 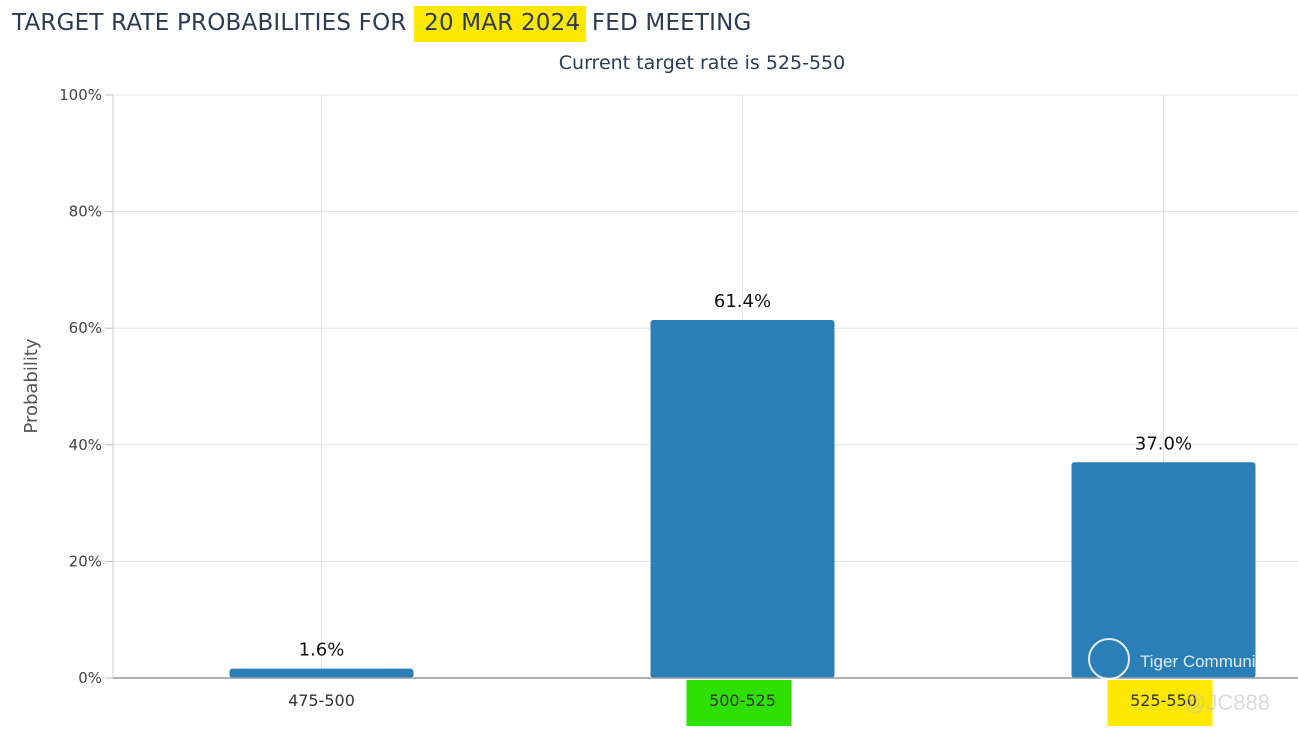 What do you see at coordinates (668, 23) in the screenshot?
I see `title-suffix: FED MEETING` at bounding box center [668, 23].